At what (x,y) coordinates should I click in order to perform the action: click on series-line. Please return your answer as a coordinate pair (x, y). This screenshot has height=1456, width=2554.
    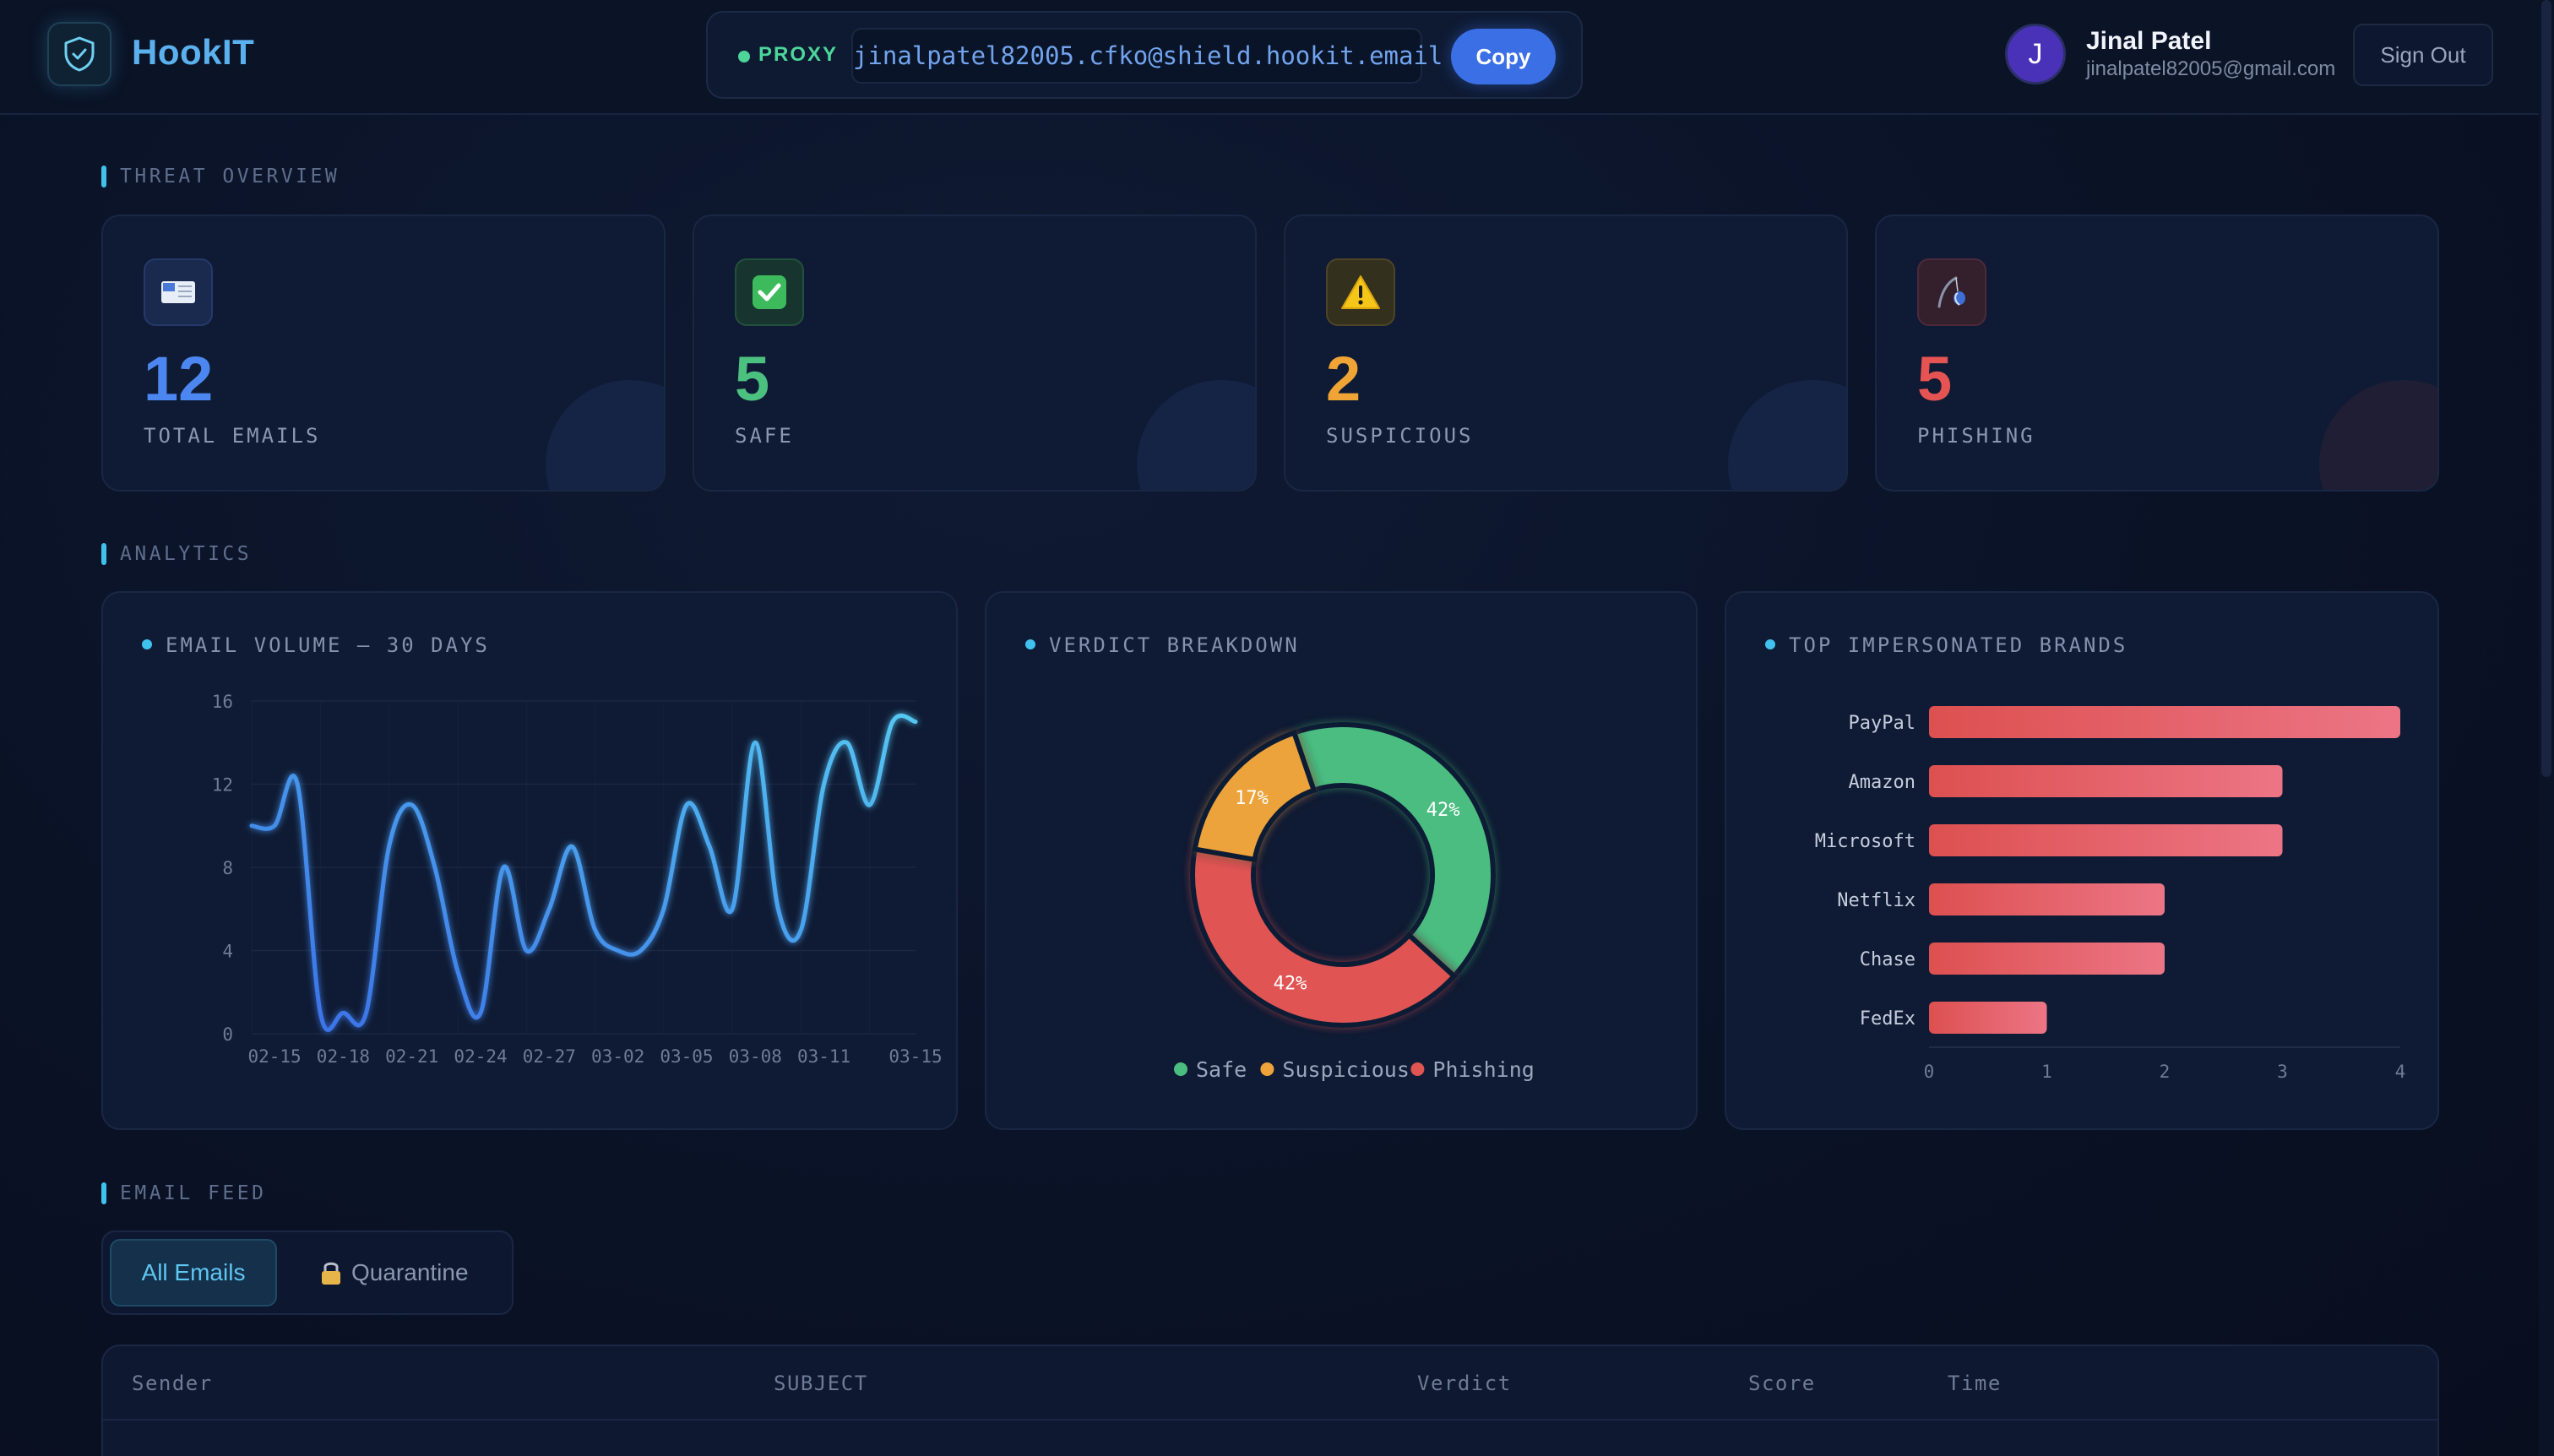
    Looking at the image, I should click on (583, 872).